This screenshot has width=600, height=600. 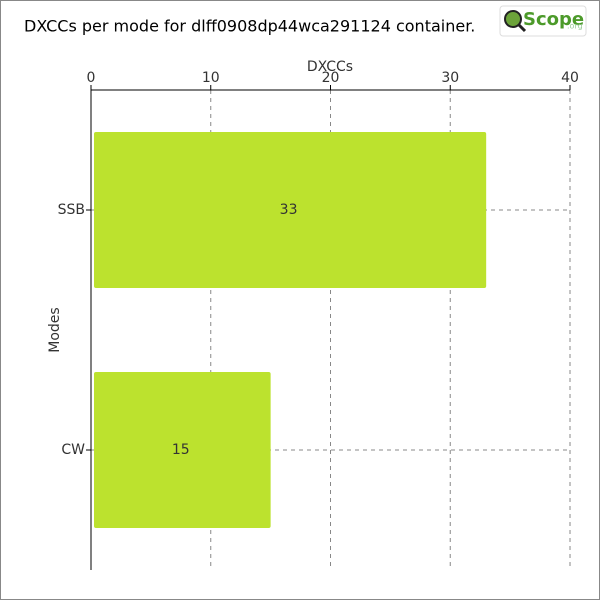 I want to click on x-tick-label: 40, so click(x=570, y=78).